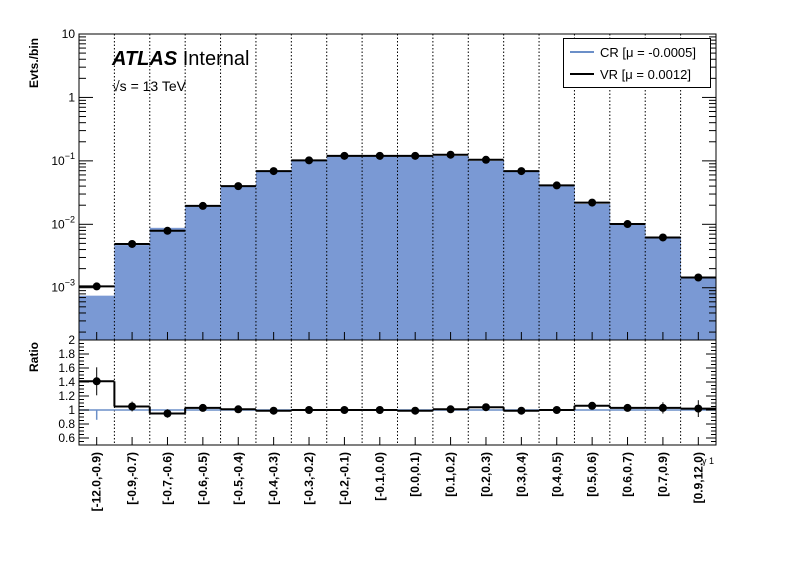 The width and height of the screenshot is (796, 572). What do you see at coordinates (628, 474) in the screenshot?
I see `x-tick-label: [0.6,0.7)` at bounding box center [628, 474].